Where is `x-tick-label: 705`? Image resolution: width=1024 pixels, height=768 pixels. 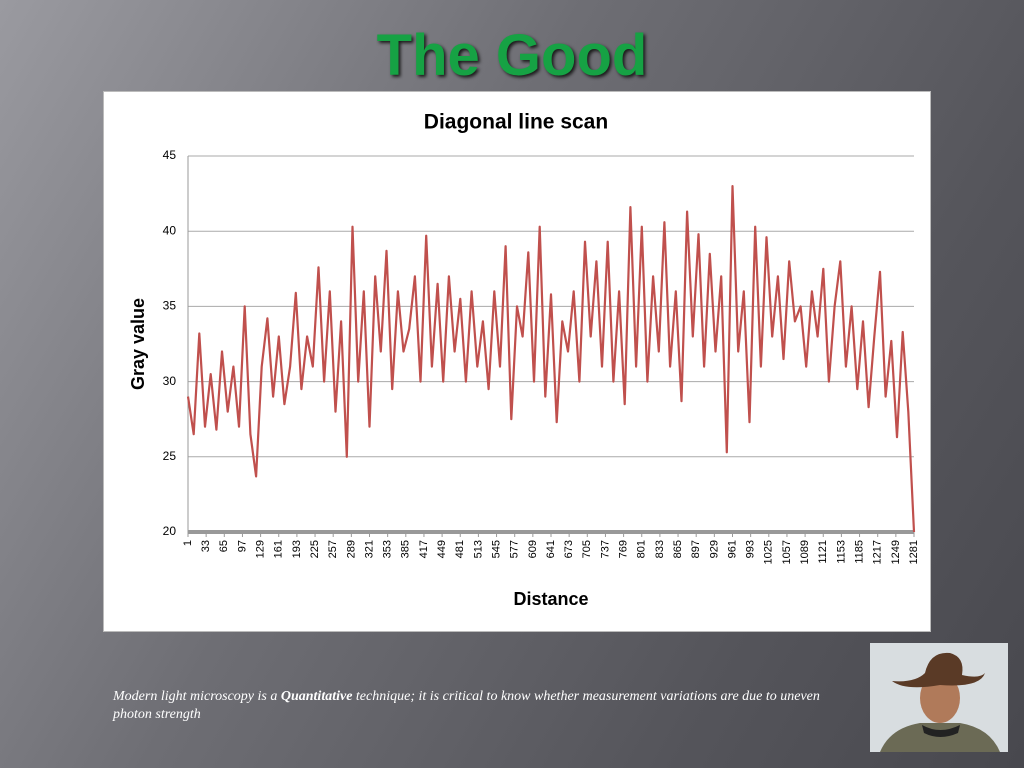 x-tick-label: 705 is located at coordinates (587, 549).